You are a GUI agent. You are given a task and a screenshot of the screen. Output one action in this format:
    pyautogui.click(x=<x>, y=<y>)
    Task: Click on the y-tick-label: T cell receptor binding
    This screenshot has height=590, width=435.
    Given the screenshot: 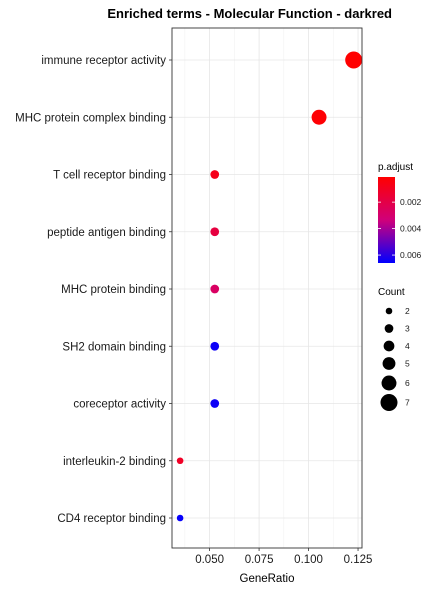 What is the action you would take?
    pyautogui.click(x=109, y=176)
    